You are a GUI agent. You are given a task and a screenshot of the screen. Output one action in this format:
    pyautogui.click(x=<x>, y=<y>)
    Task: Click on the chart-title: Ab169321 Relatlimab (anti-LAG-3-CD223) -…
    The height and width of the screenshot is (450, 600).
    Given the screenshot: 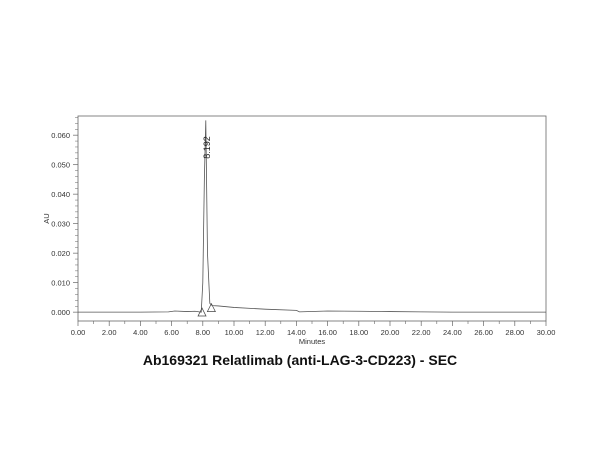 What is the action you would take?
    pyautogui.click(x=300, y=360)
    